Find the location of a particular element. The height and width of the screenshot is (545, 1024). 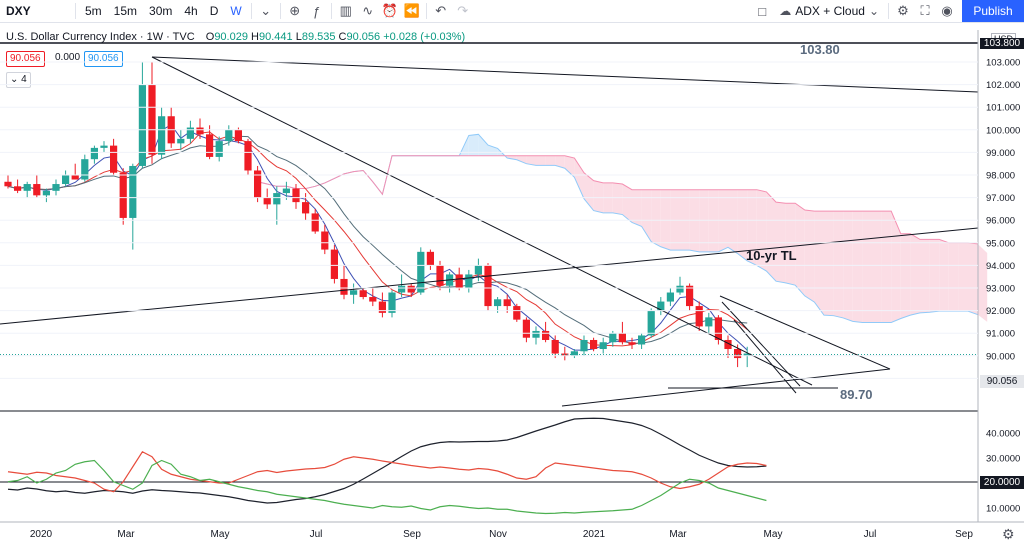

interval-4h: 4h is located at coordinates (191, 11).